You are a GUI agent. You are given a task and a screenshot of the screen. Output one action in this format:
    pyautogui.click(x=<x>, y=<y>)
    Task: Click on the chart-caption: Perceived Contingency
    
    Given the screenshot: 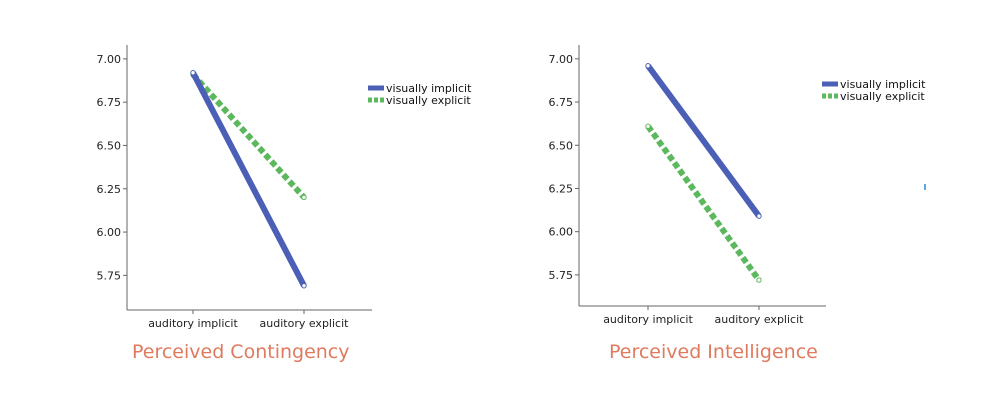 What is the action you would take?
    pyautogui.click(x=241, y=352)
    